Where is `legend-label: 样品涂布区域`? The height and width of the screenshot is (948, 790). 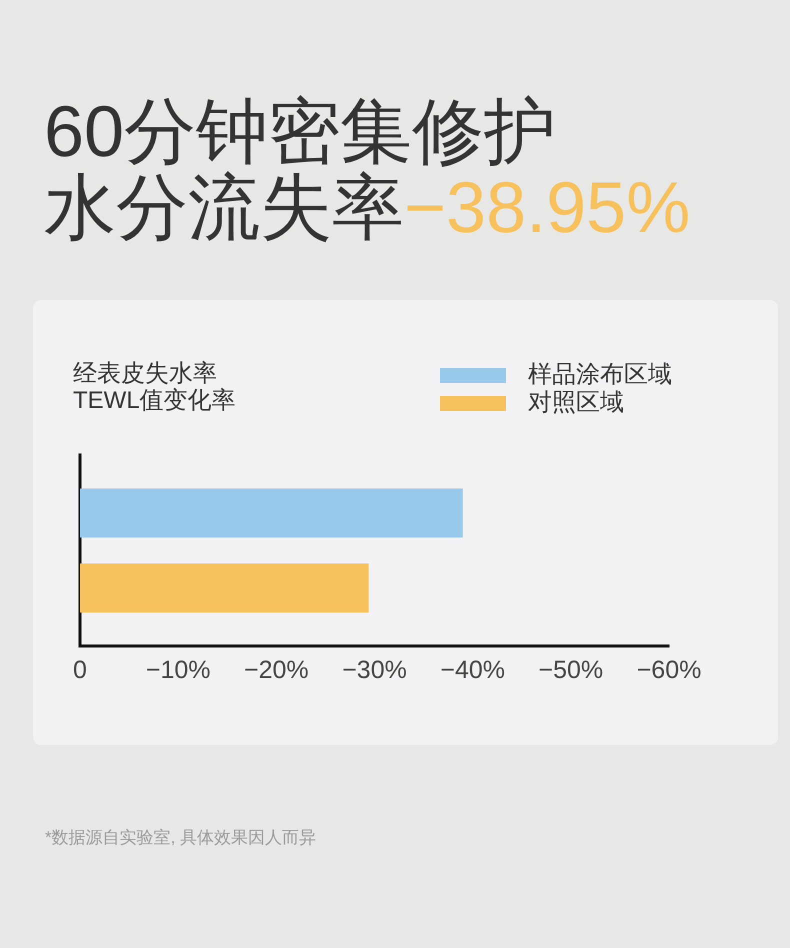 legend-label: 样品涂布区域 is located at coordinates (600, 375).